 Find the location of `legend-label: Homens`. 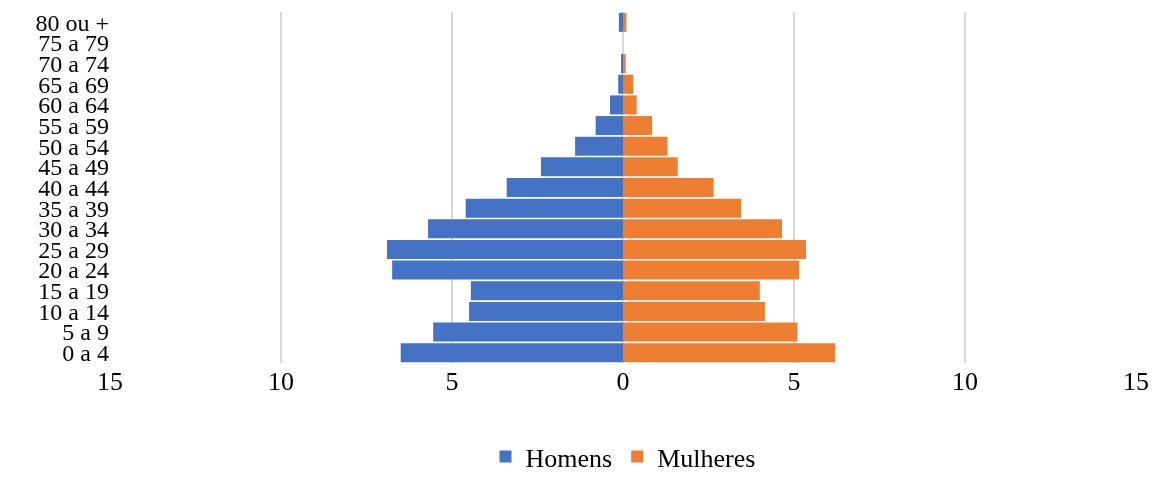

legend-label: Homens is located at coordinates (569, 458).